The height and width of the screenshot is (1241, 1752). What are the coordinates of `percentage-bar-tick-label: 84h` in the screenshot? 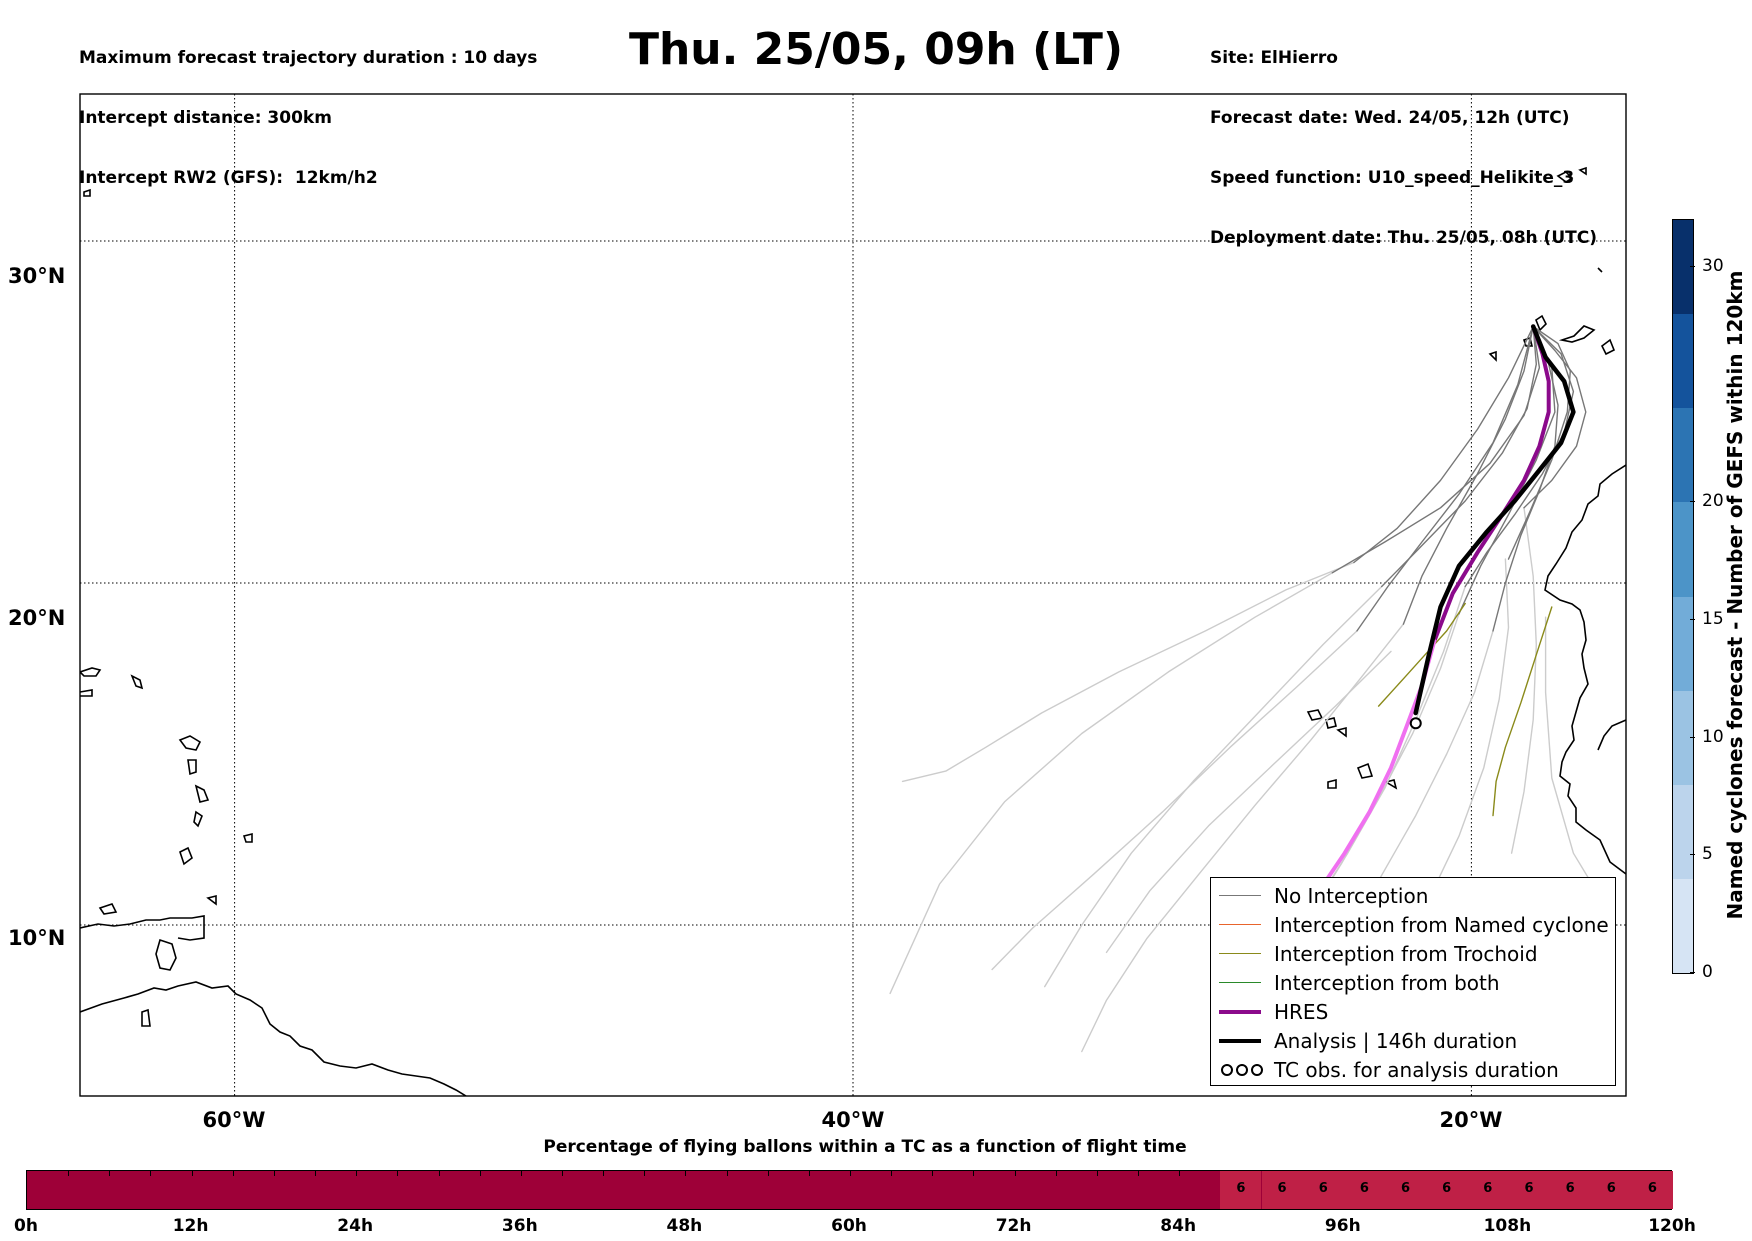 It's located at (1178, 1226).